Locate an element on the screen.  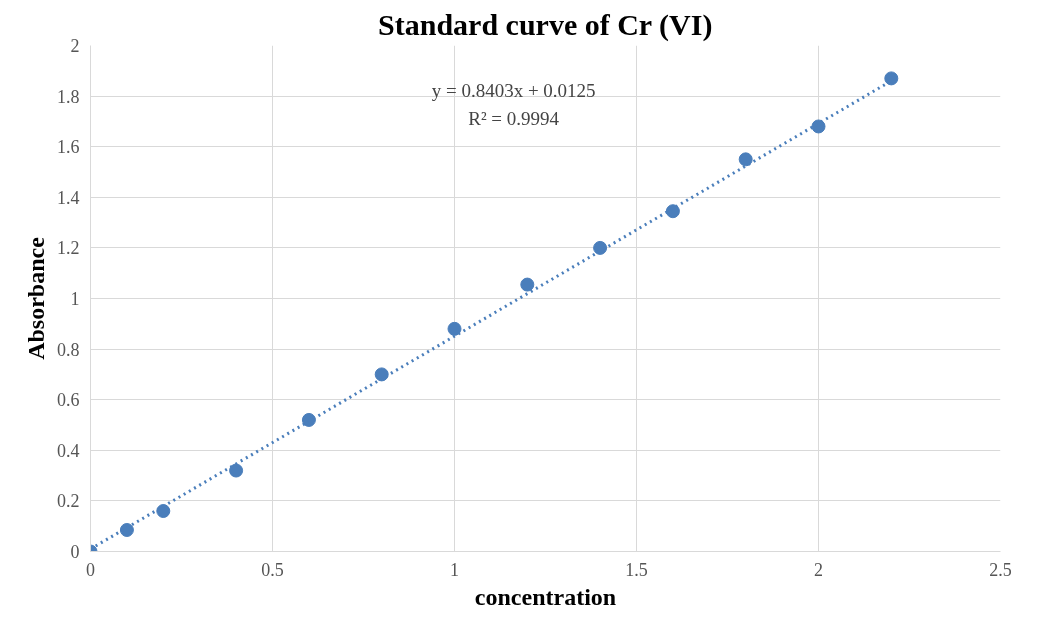
y-tick-label: 1.8 is located at coordinates (68, 96).